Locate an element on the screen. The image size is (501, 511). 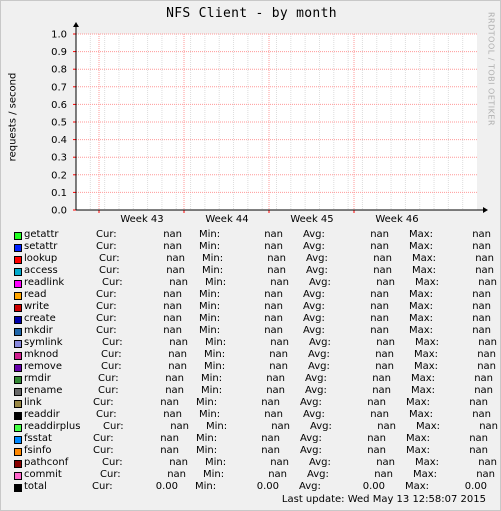
legend-row: readlink Cur: nan Min: nan Avg: nan Max: nan is located at coordinates (251, 283).